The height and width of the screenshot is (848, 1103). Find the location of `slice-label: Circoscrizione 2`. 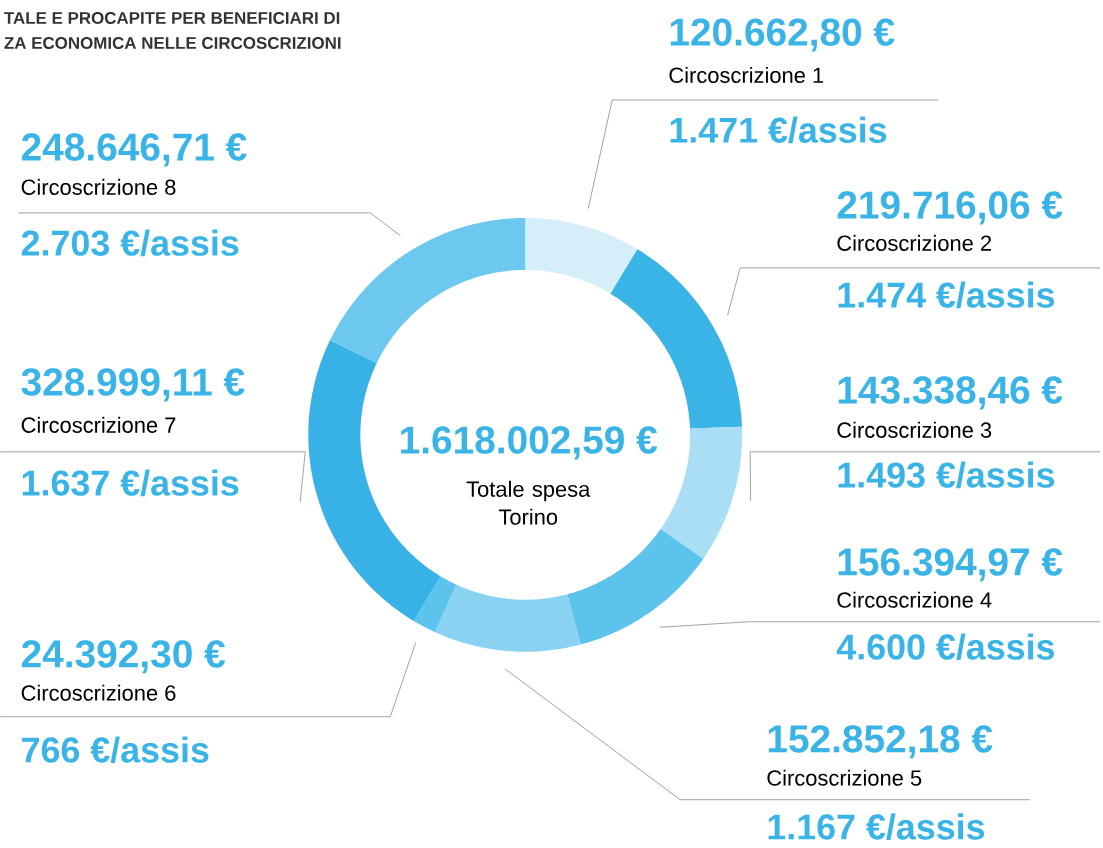

slice-label: Circoscrizione 2 is located at coordinates (914, 243).